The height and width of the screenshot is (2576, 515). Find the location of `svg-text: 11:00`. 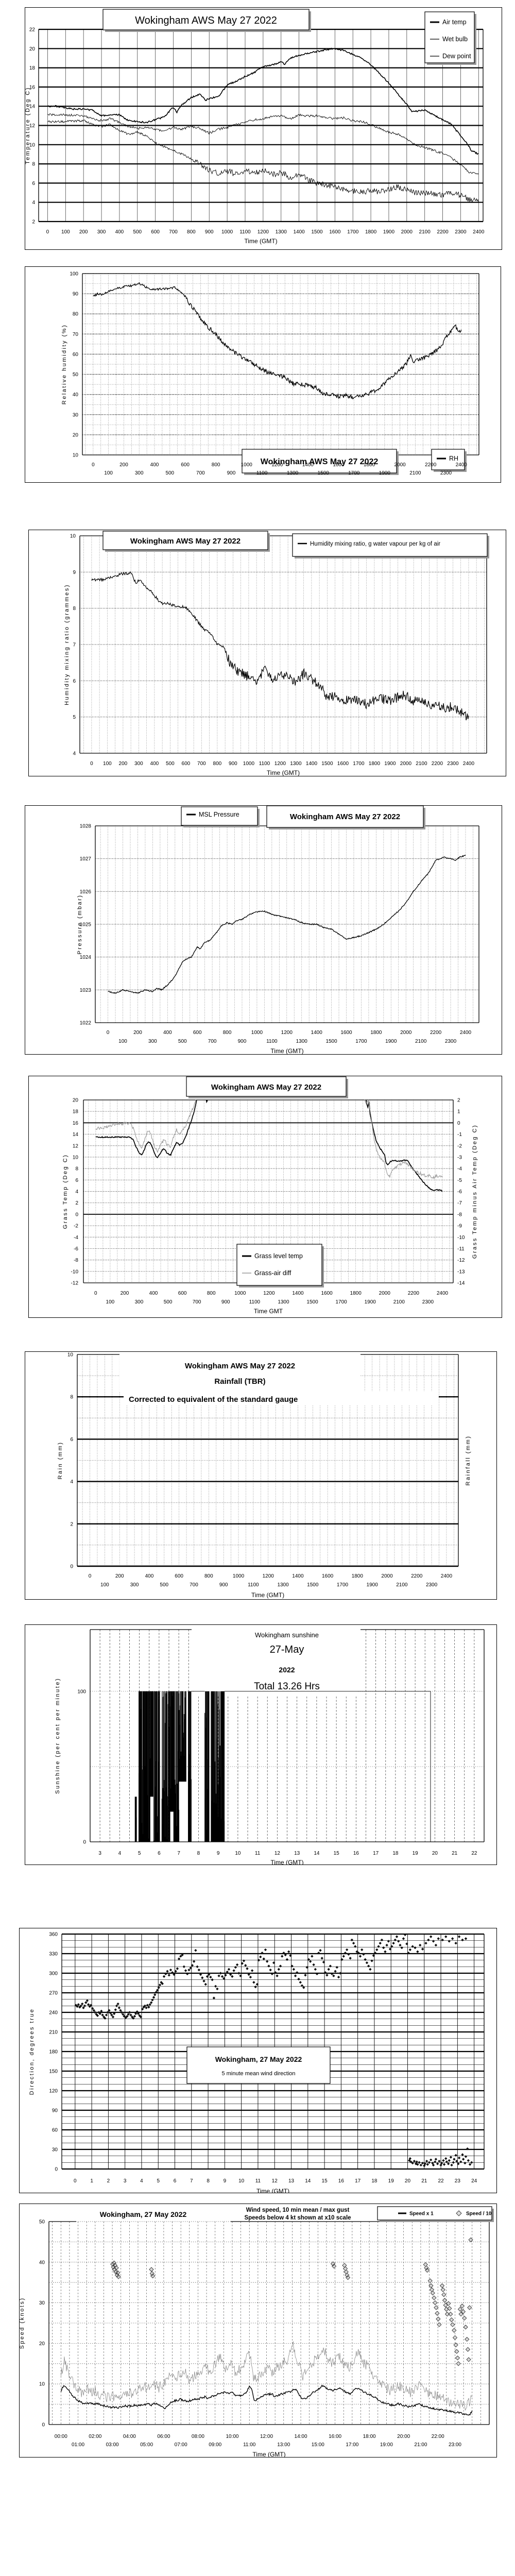

svg-text: 11:00 is located at coordinates (249, 2445).